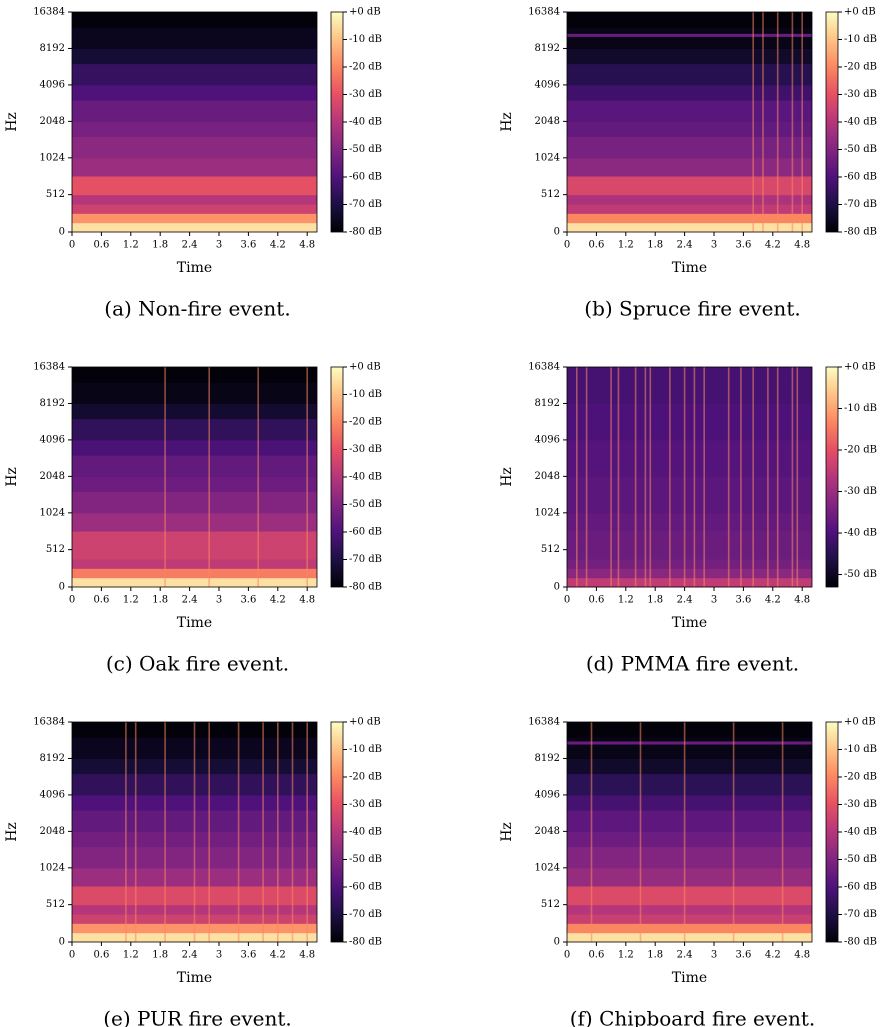 Image resolution: width=889 pixels, height=1027 pixels. Describe the element at coordinates (197, 1017) in the screenshot. I see `caption: (e) PUR fire event.` at that location.